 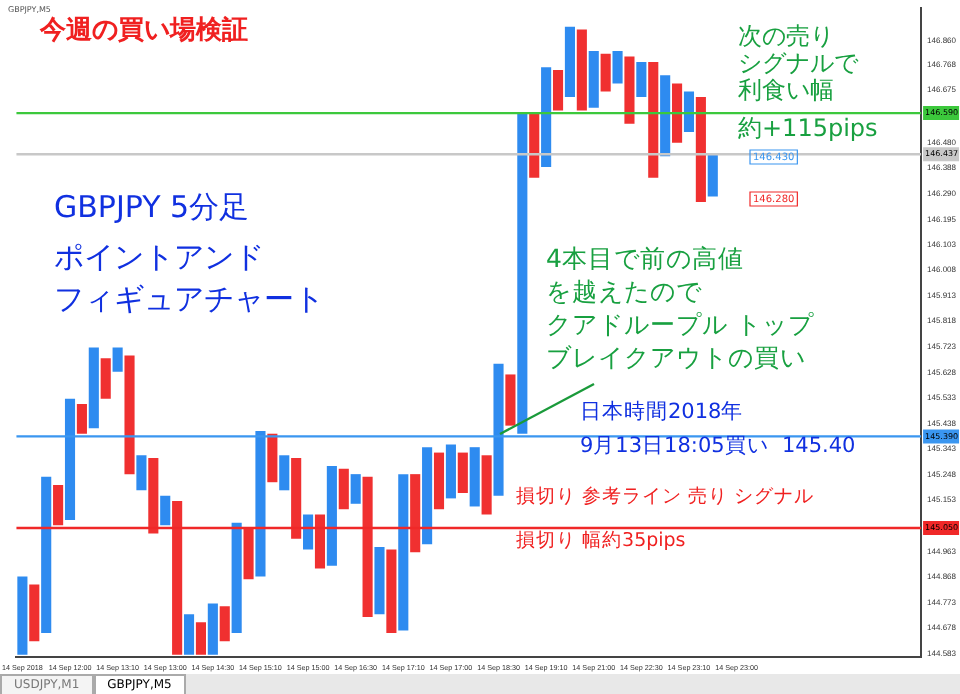 I want to click on annotation: 損切り 参考ライン 売り シグナル, so click(x=665, y=496).